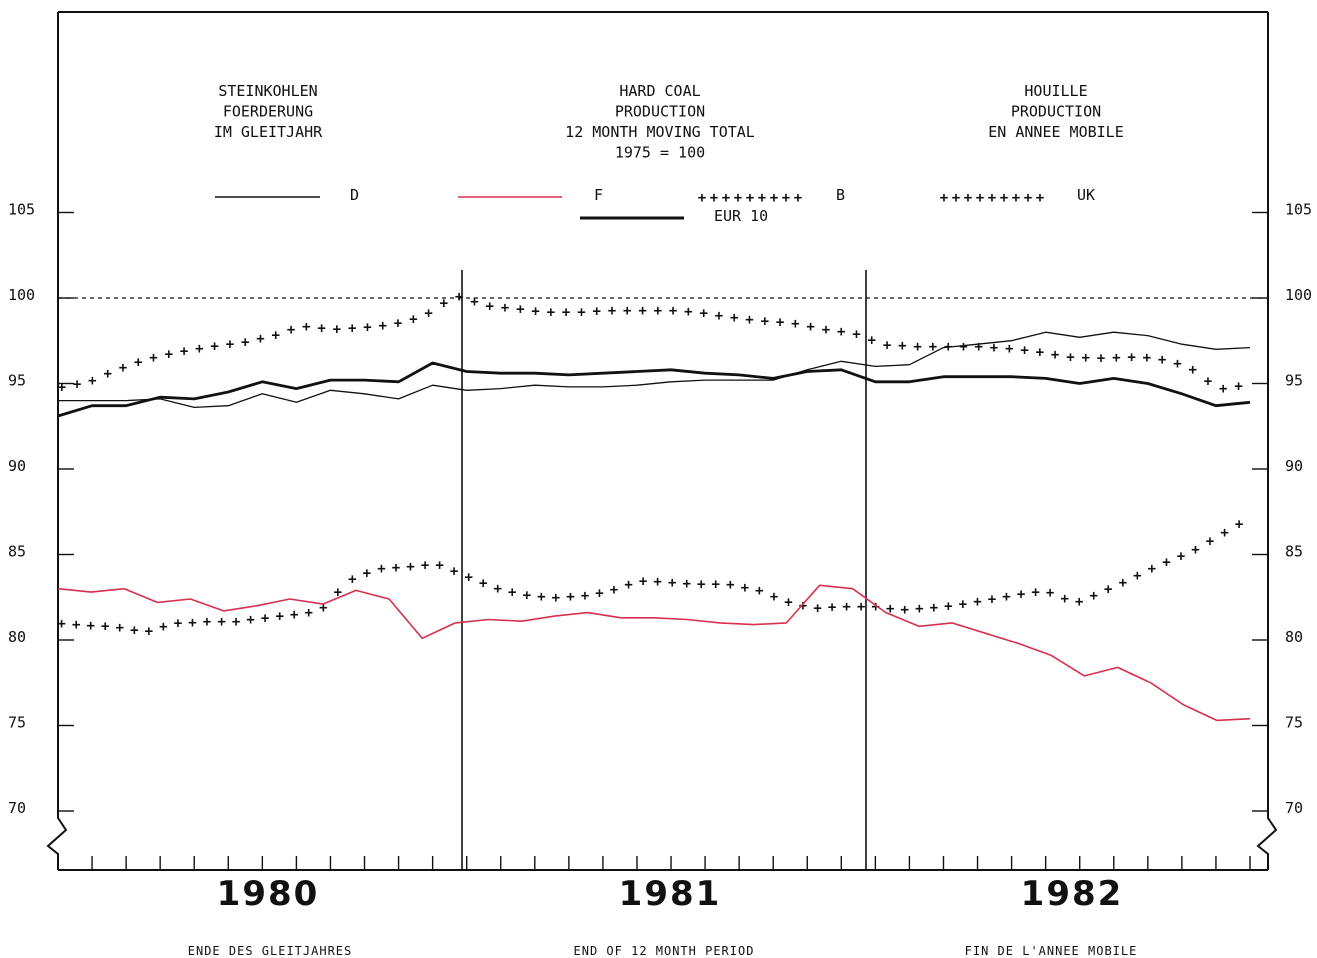 The width and height of the screenshot is (1317, 958). I want to click on legend-item-b: + + + + + + + + + B, so click(771, 196).